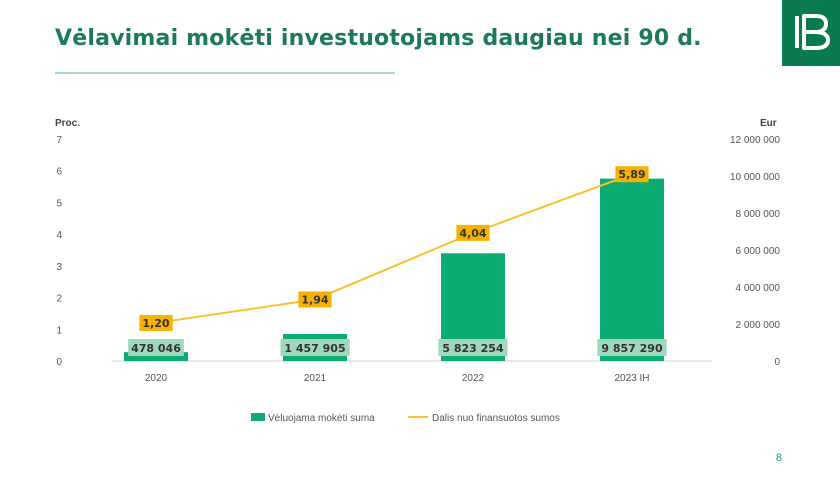  I want to click on brand-logo, so click(811, 33).